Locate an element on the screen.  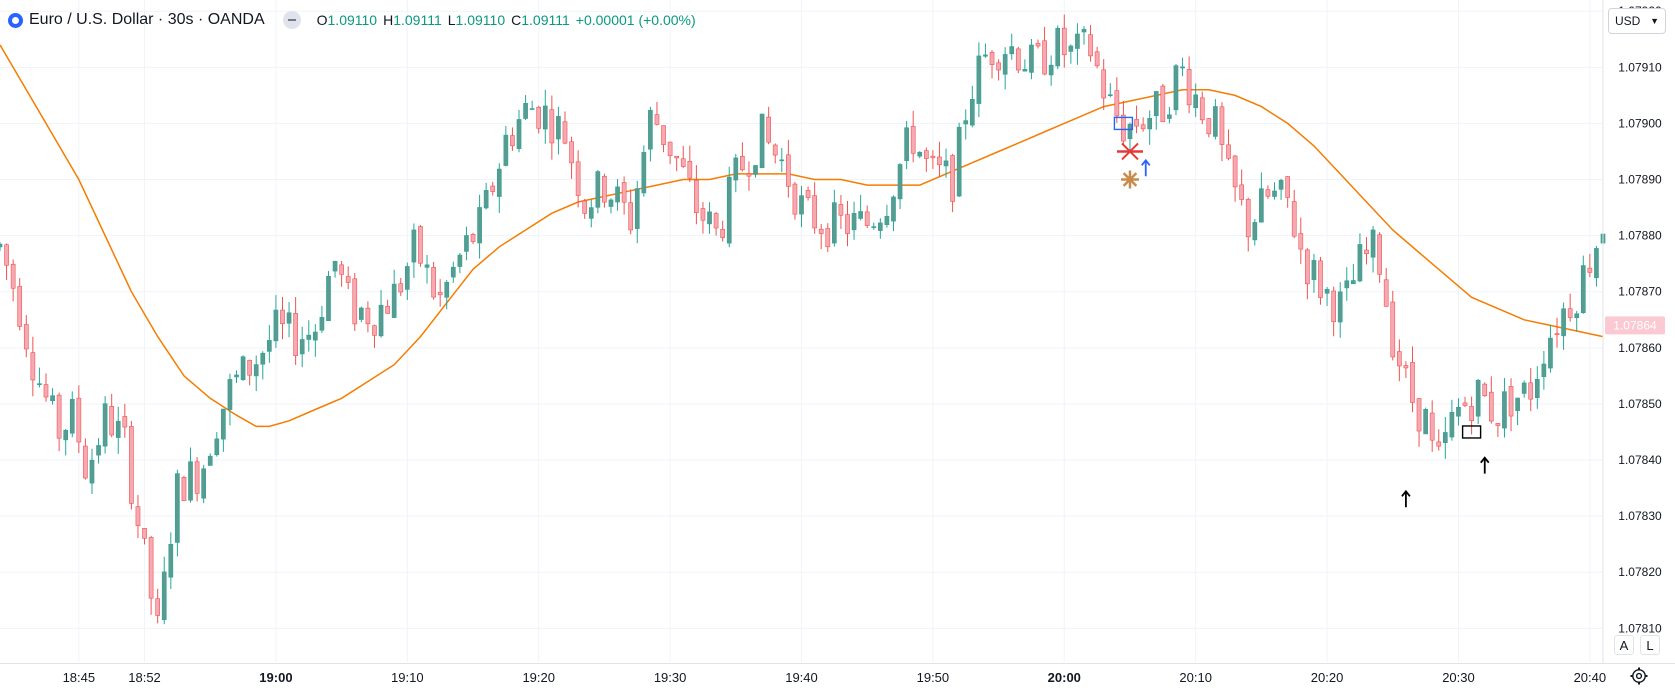
time-tick-label: 19:00 is located at coordinates (275, 677).